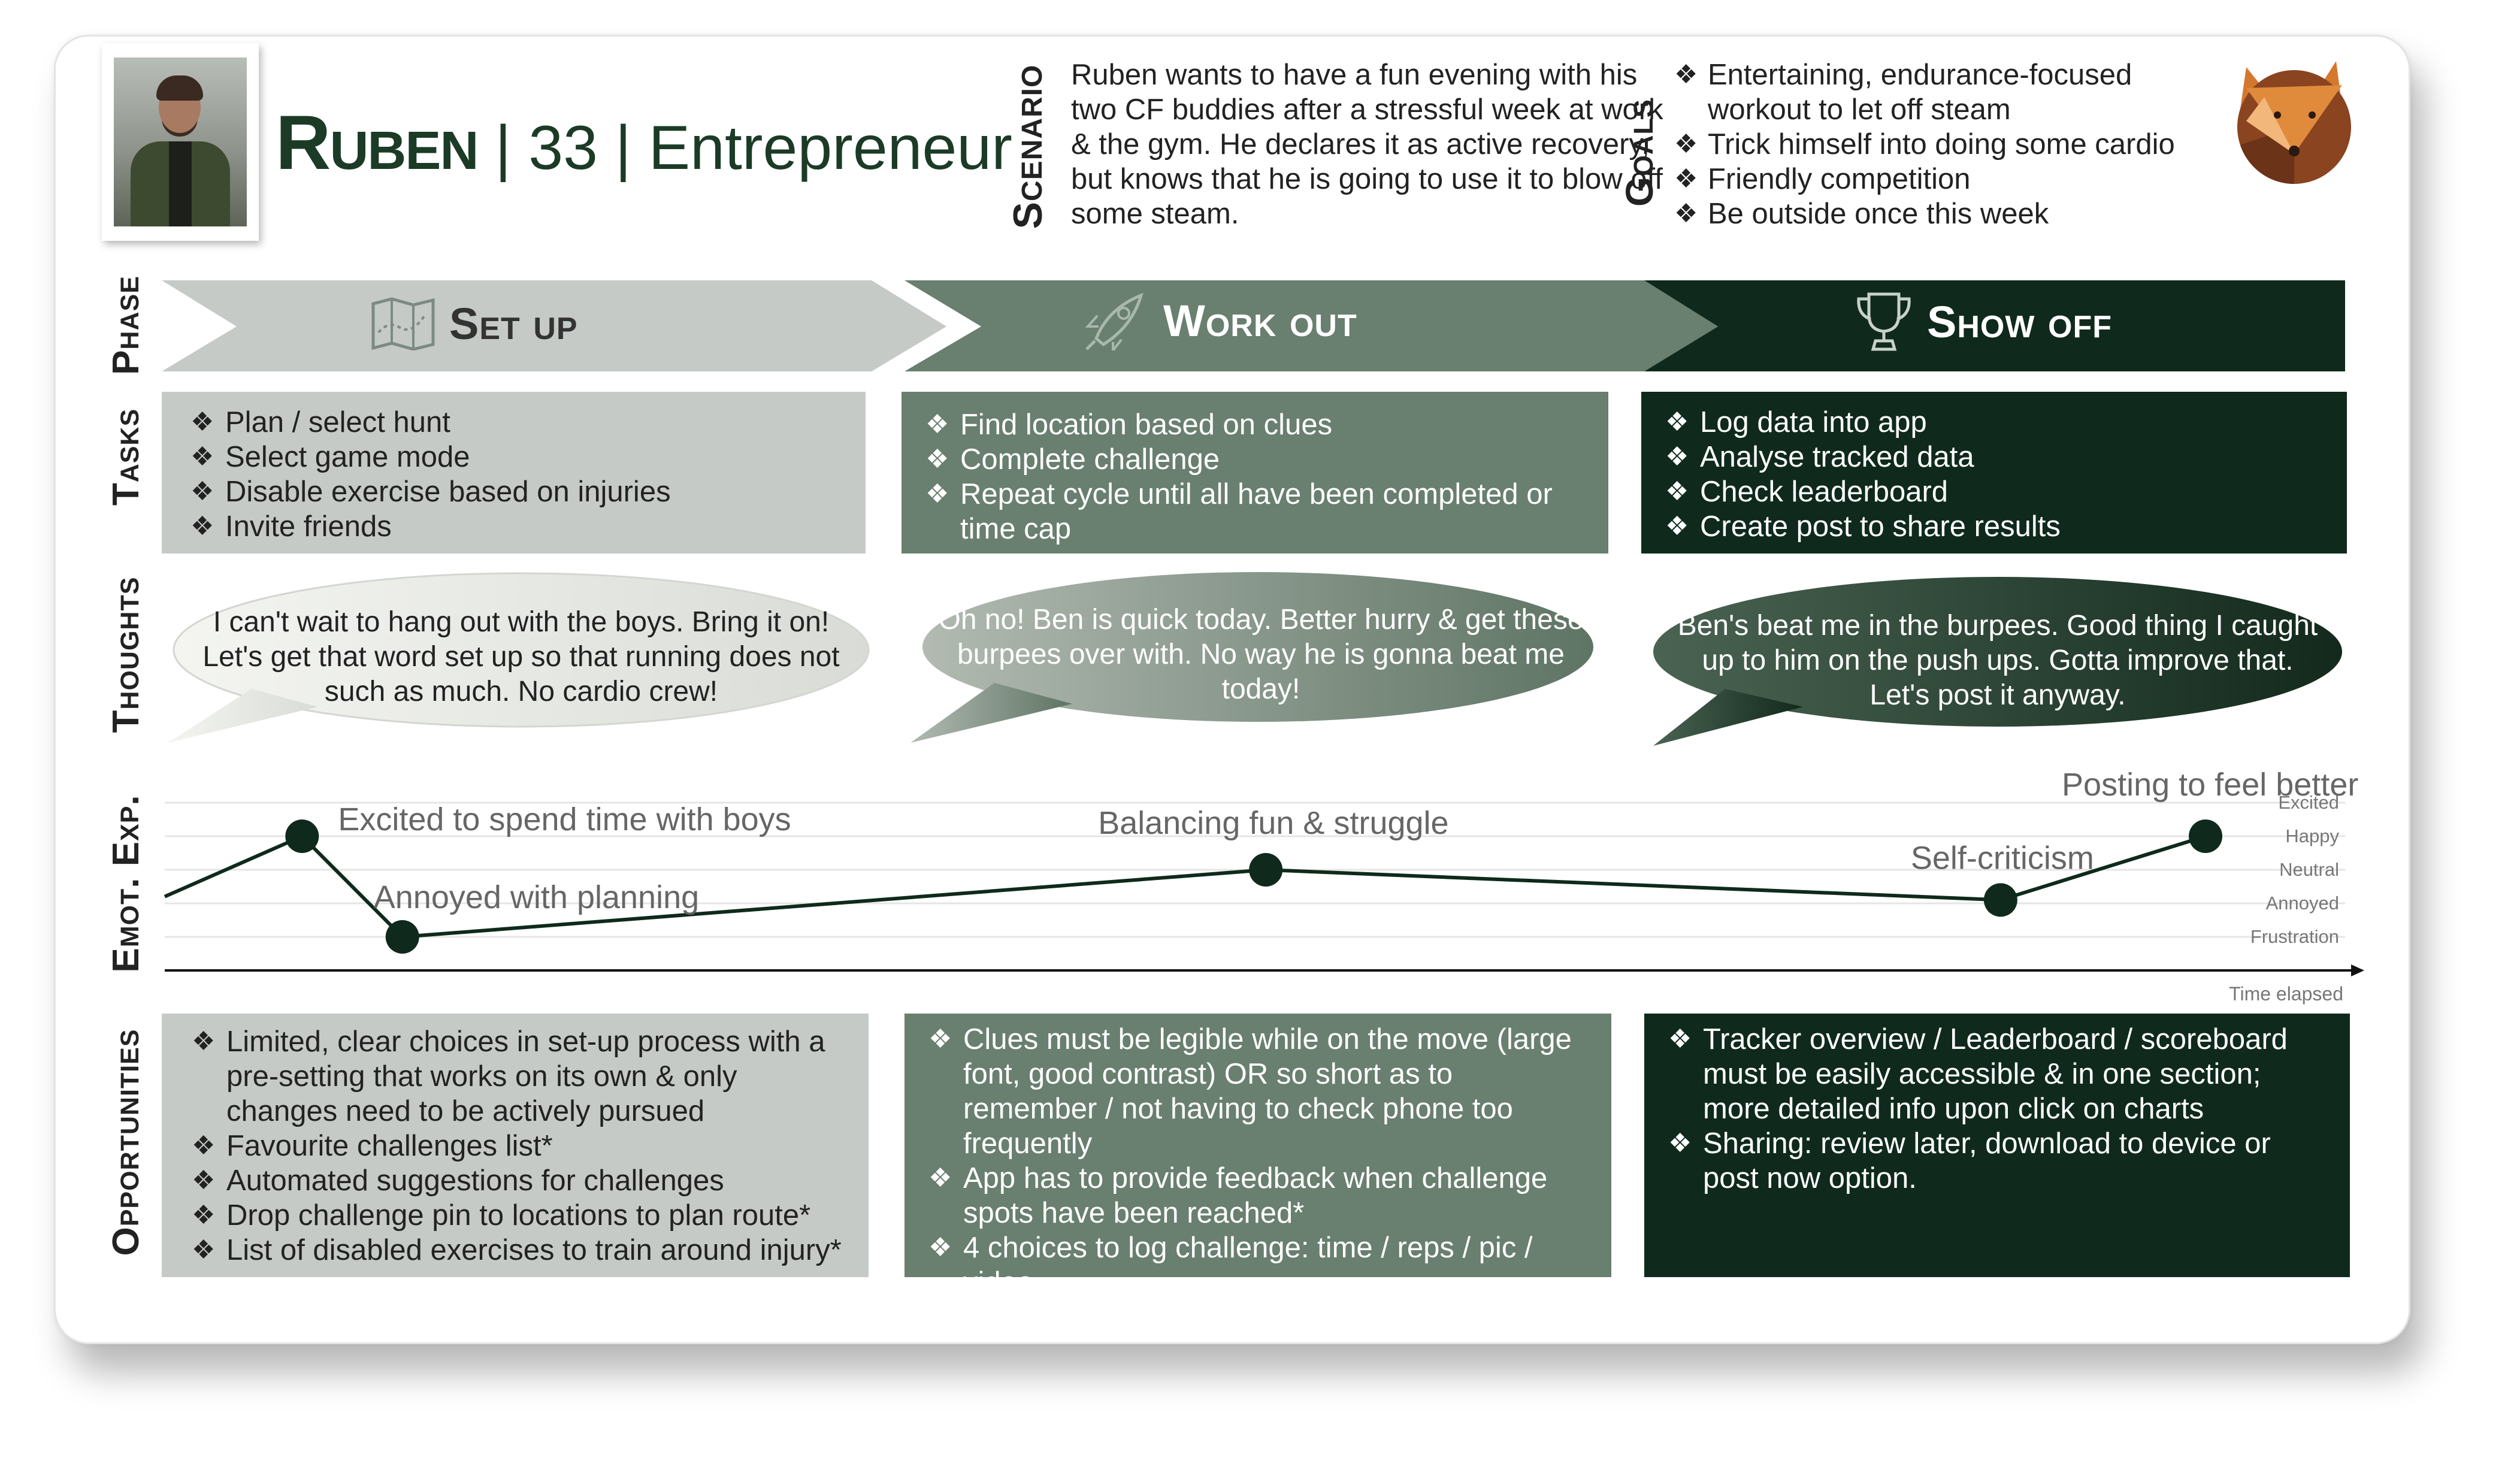 Image resolution: width=2520 pixels, height=1479 pixels. Describe the element at coordinates (1938, 179) in the screenshot. I see `goal-item: Friendly competition` at that location.